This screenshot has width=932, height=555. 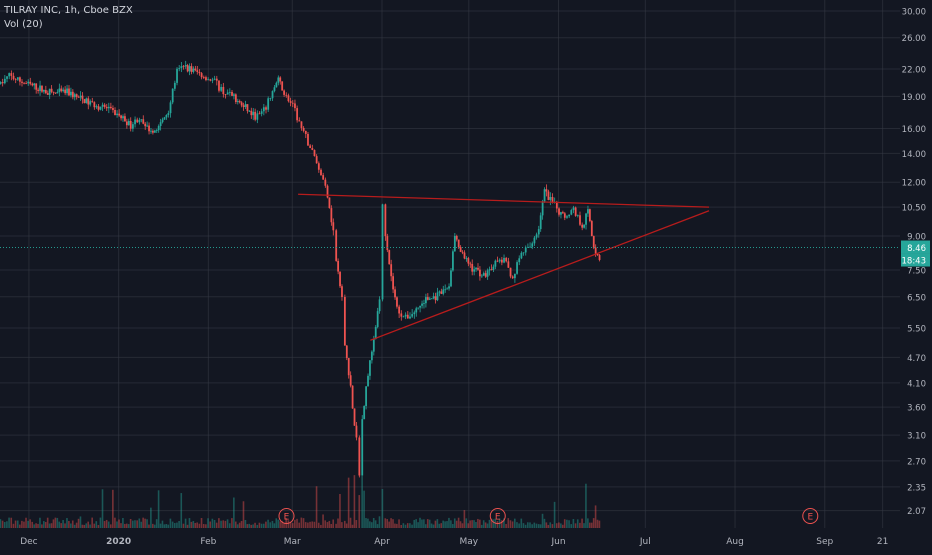 What do you see at coordinates (916, 488) in the screenshot?
I see `price-tick-label: 2.35` at bounding box center [916, 488].